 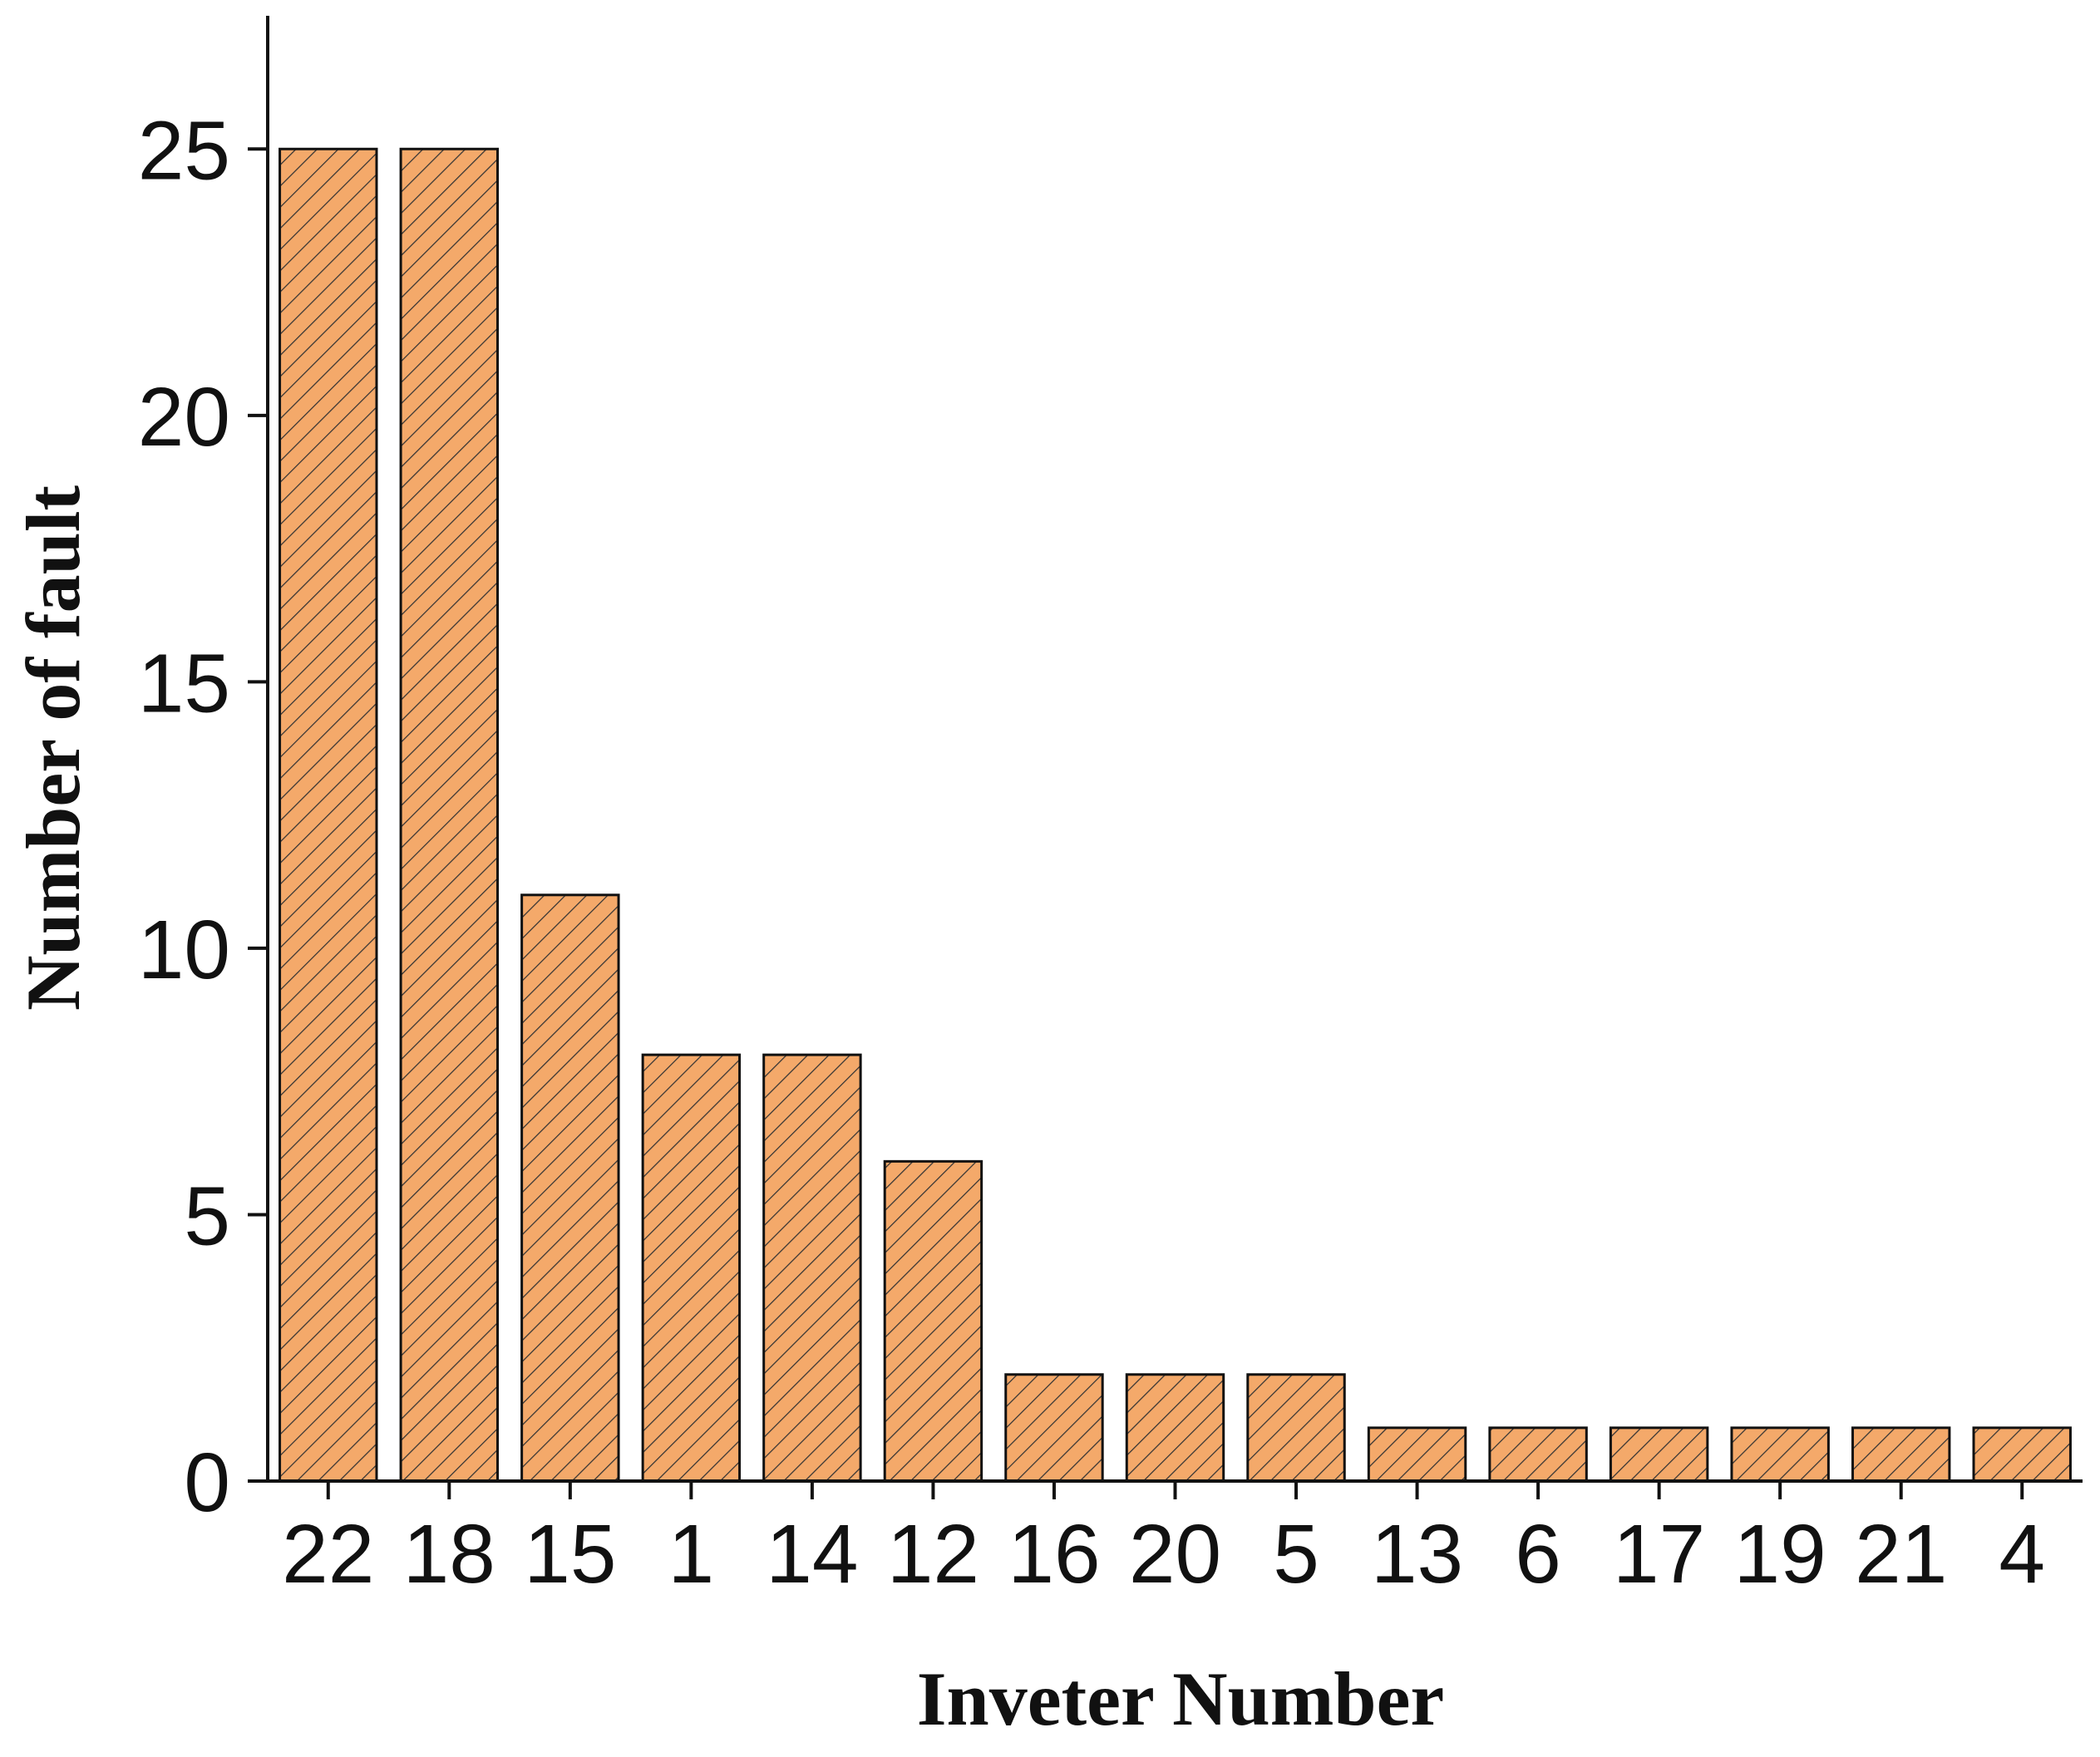 I want to click on x-tick-label: 5, so click(x=1296, y=1555).